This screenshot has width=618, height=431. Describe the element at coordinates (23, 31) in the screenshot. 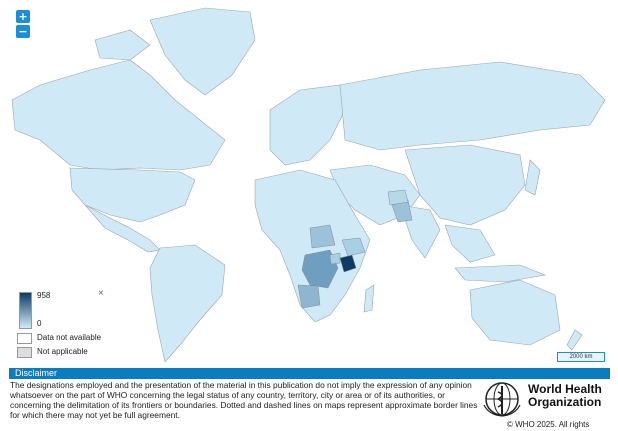

I see `zoom-out-button: −` at that location.